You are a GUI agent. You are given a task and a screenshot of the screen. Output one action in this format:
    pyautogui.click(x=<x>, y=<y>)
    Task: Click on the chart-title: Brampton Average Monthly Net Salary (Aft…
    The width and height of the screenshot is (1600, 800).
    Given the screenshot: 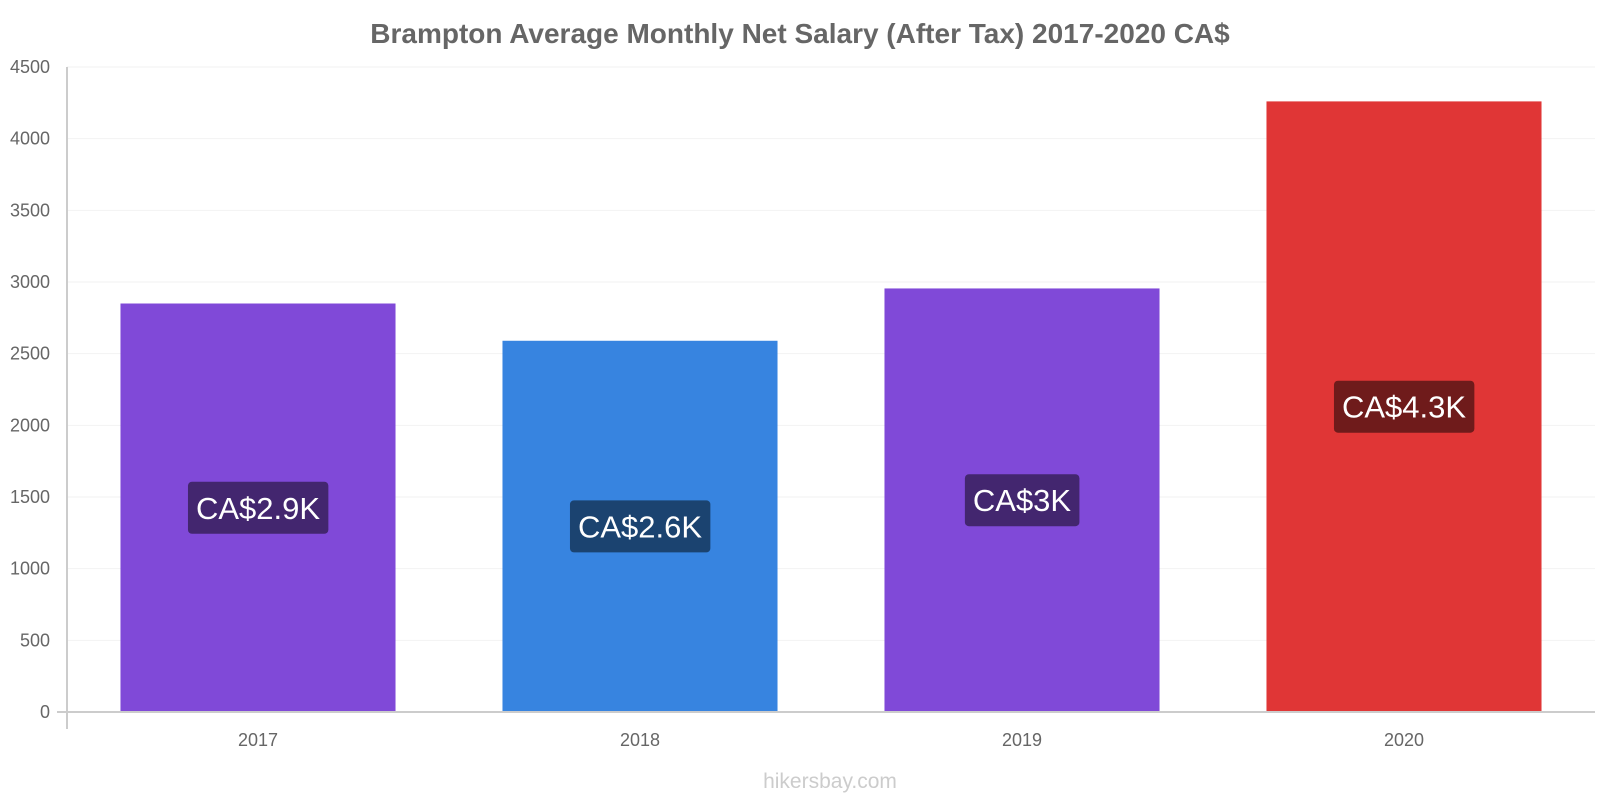 What is the action you would take?
    pyautogui.click(x=800, y=33)
    